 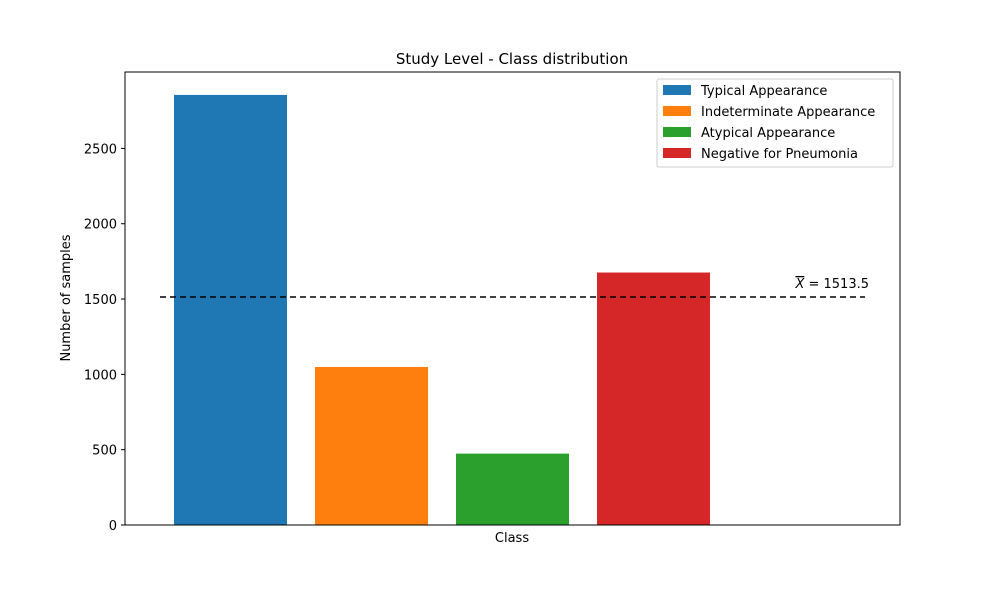 I want to click on y-tick-label: 500, so click(x=104, y=451).